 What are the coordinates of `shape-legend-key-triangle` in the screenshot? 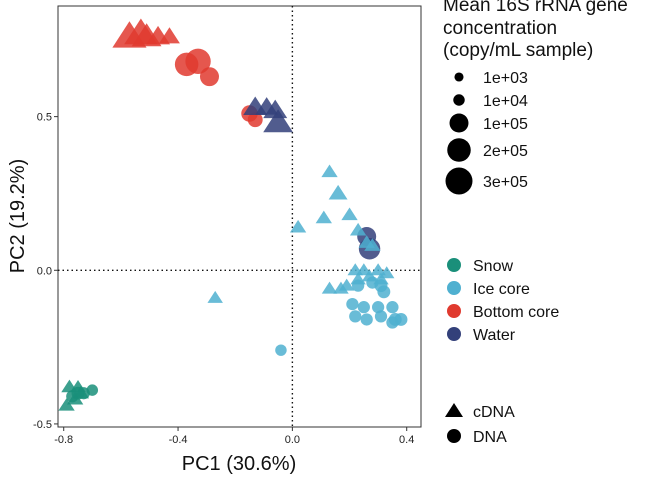 It's located at (454, 410).